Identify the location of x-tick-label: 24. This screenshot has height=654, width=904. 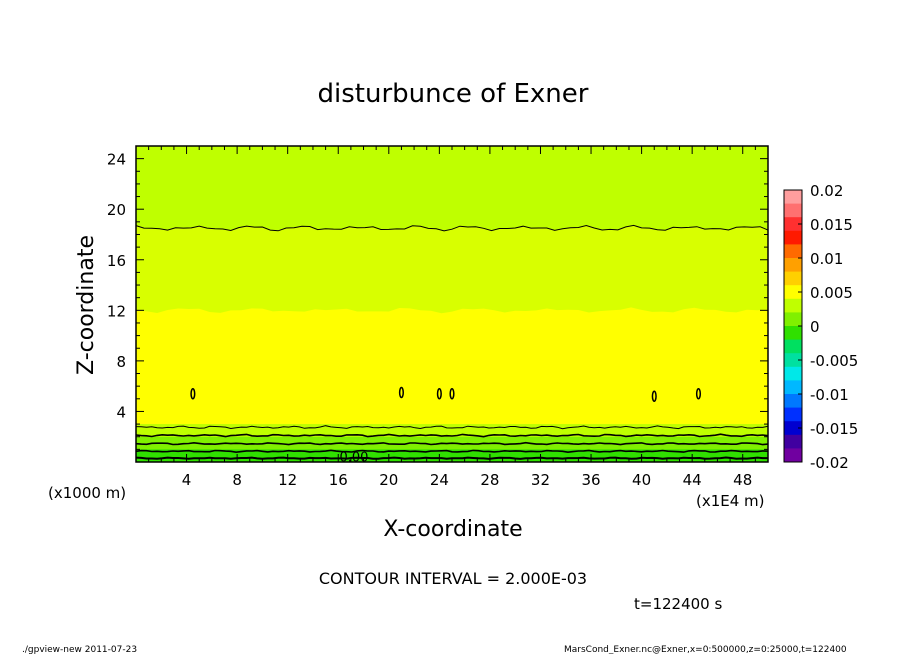
(439, 480).